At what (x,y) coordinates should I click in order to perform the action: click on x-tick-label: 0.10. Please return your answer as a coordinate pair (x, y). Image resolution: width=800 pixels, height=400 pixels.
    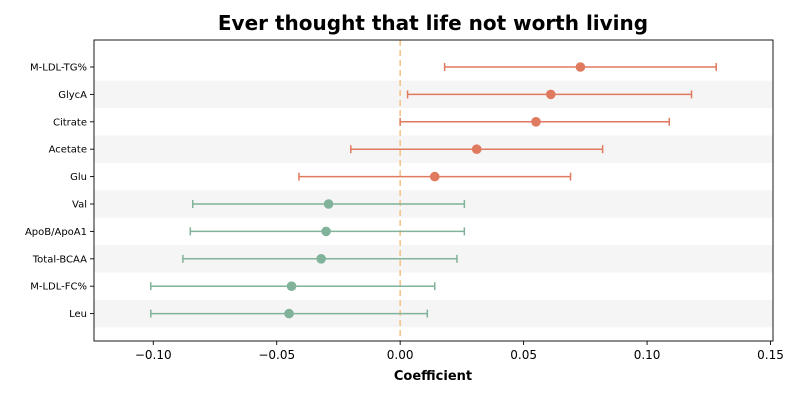
    Looking at the image, I should click on (647, 355).